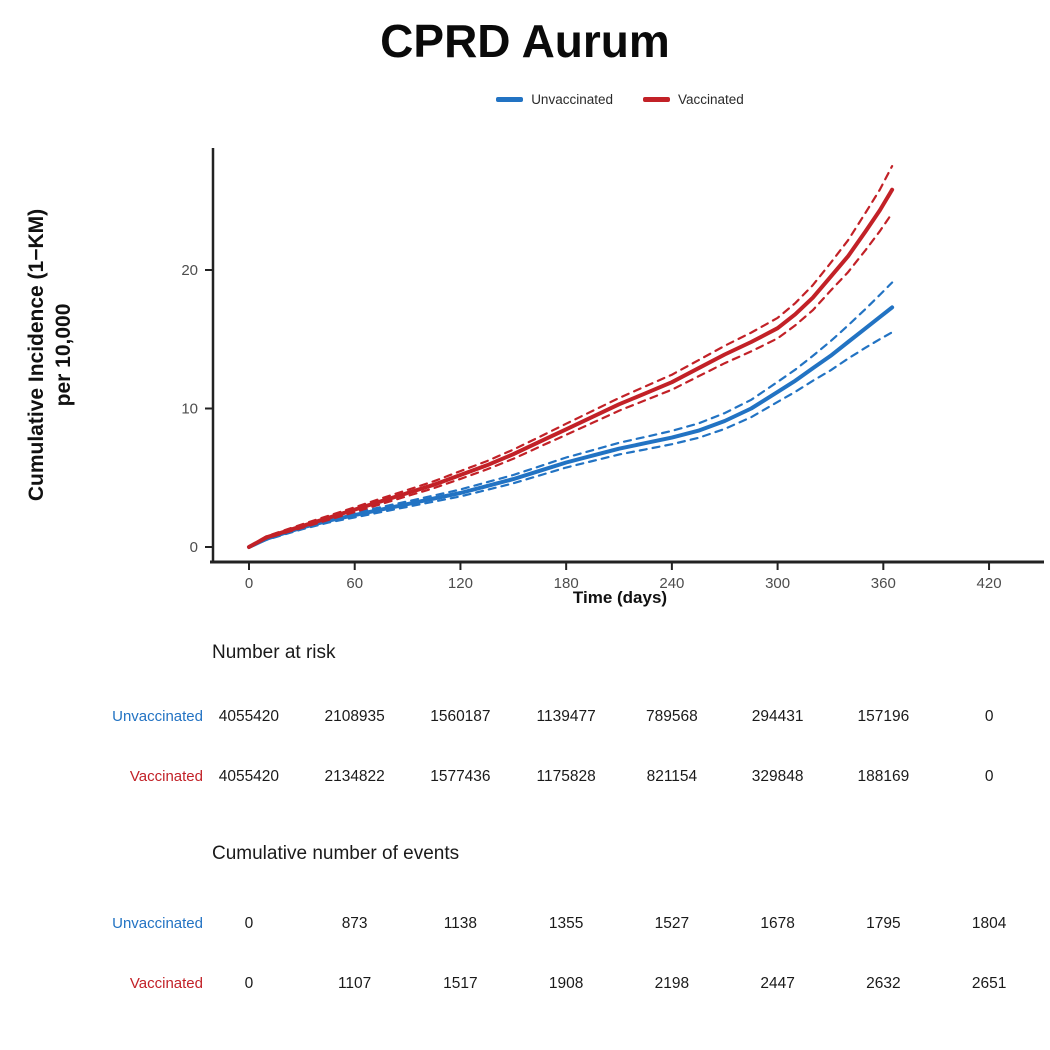 This screenshot has width=1050, height=1050. What do you see at coordinates (249, 583) in the screenshot?
I see `x-tick-label: 0` at bounding box center [249, 583].